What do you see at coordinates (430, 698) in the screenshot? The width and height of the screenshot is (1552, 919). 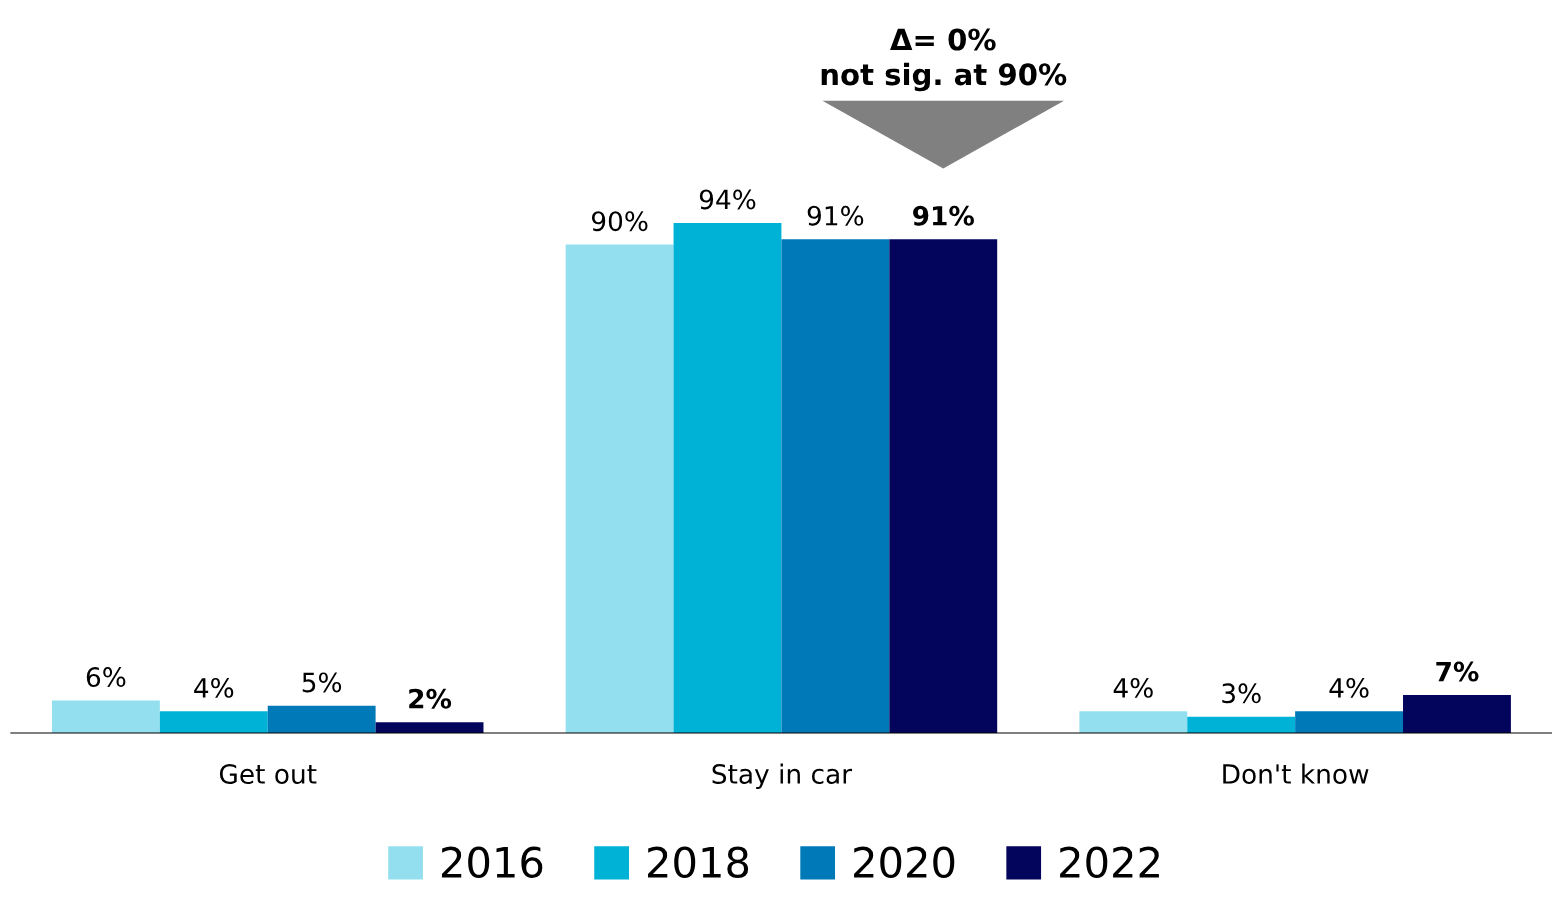 I see `data-label: 2%` at bounding box center [430, 698].